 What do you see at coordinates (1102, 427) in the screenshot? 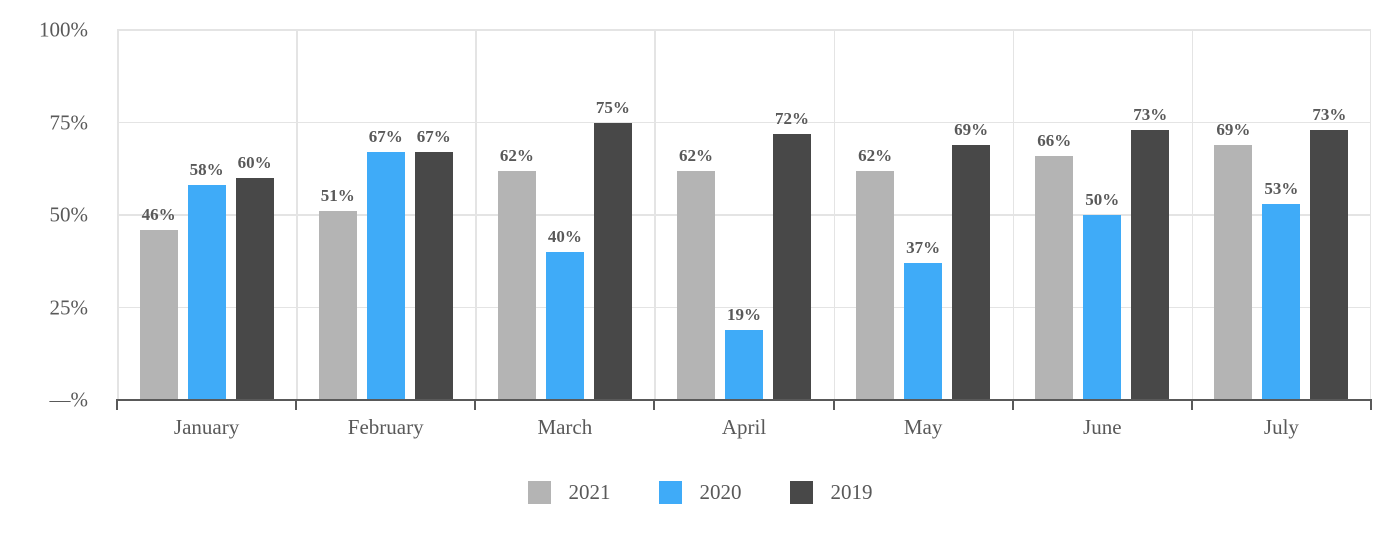
I see `x-axis-label-june: June` at bounding box center [1102, 427].